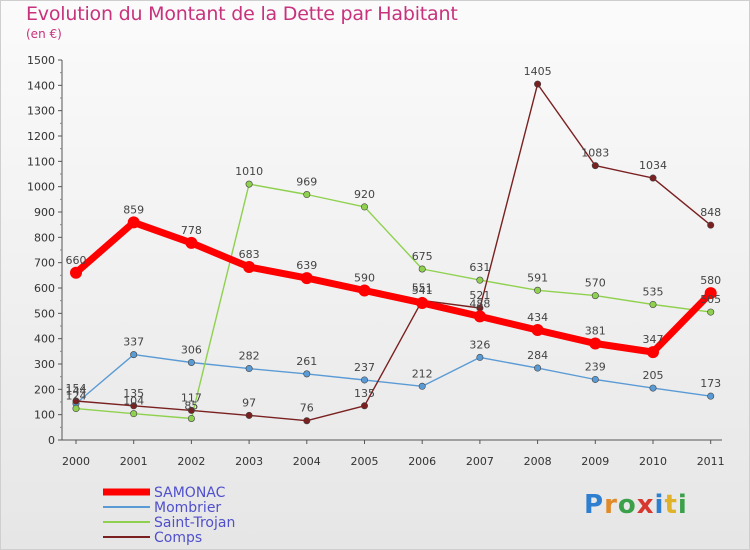 The width and height of the screenshot is (750, 550). I want to click on data-label-mombrier: 282, so click(249, 356).